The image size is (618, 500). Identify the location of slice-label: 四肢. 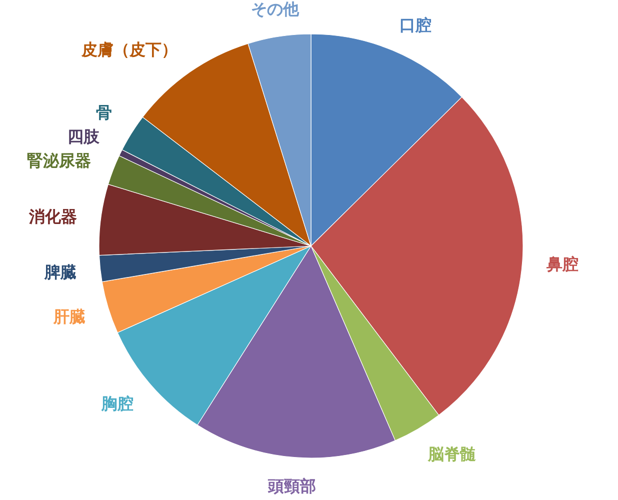
(83, 136).